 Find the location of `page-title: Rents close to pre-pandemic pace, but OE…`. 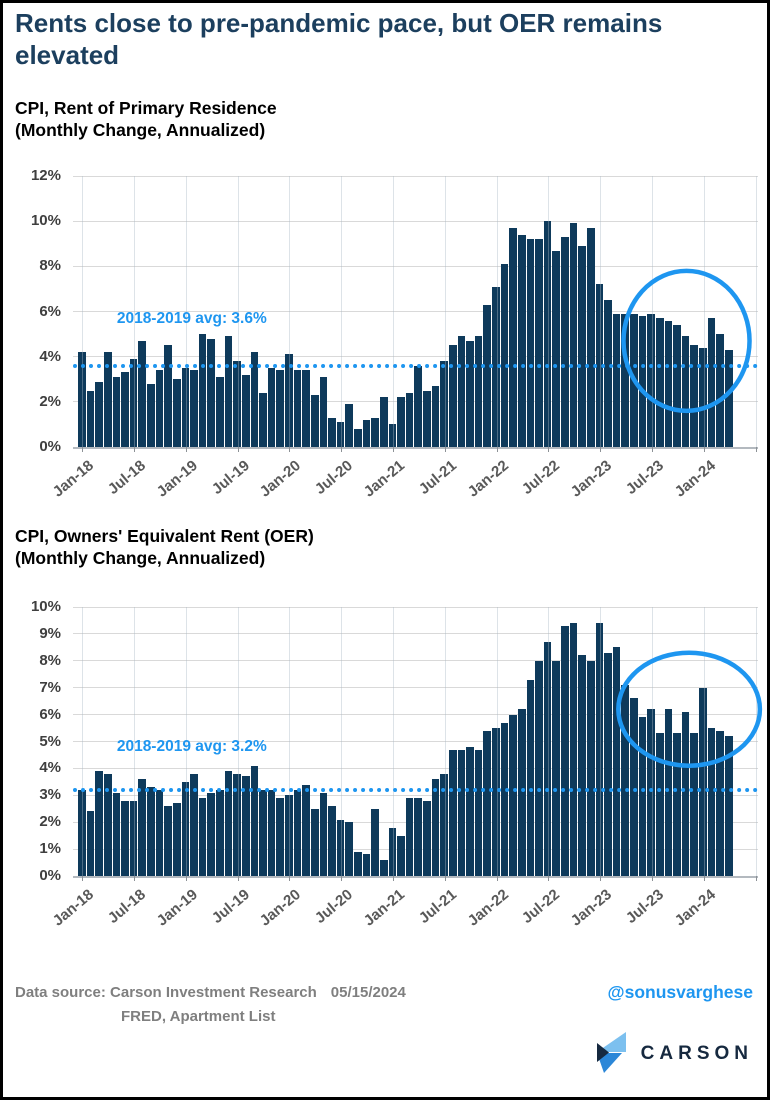

page-title: Rents close to pre-pandemic pace, but OE… is located at coordinates (339, 39).